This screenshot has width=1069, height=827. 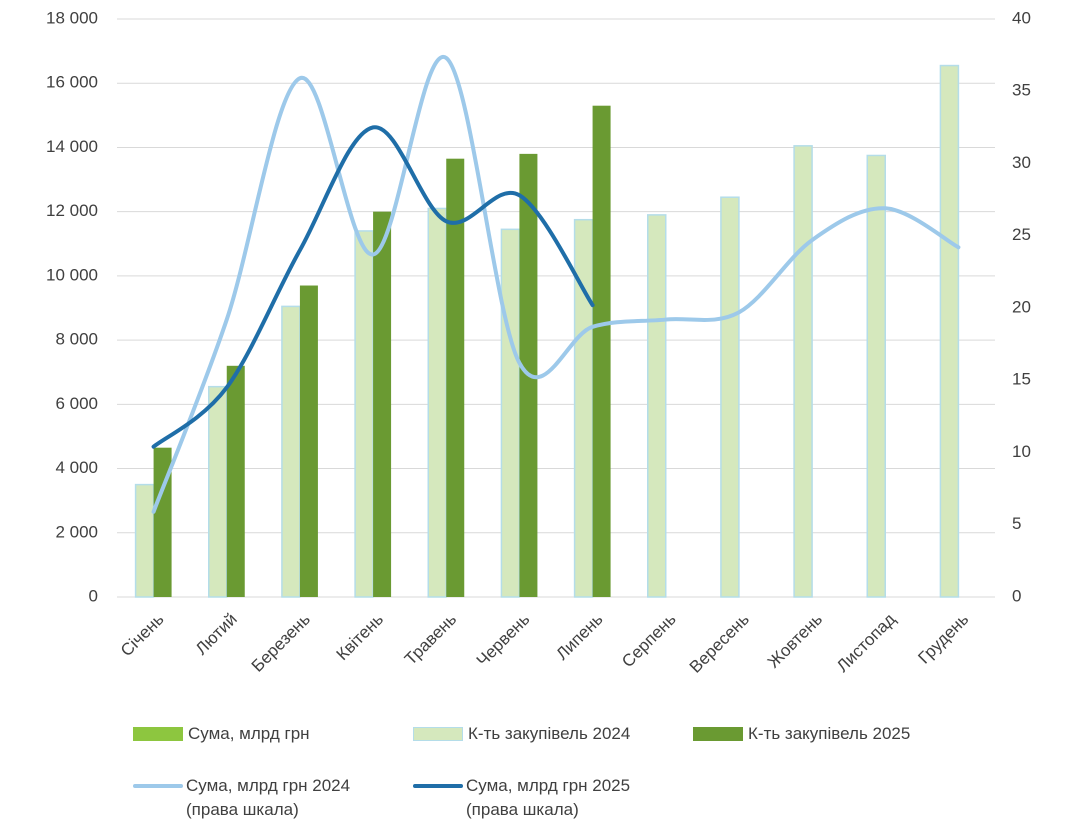 What do you see at coordinates (76, 531) in the screenshot?
I see `y-tick-label: 2 000` at bounding box center [76, 531].